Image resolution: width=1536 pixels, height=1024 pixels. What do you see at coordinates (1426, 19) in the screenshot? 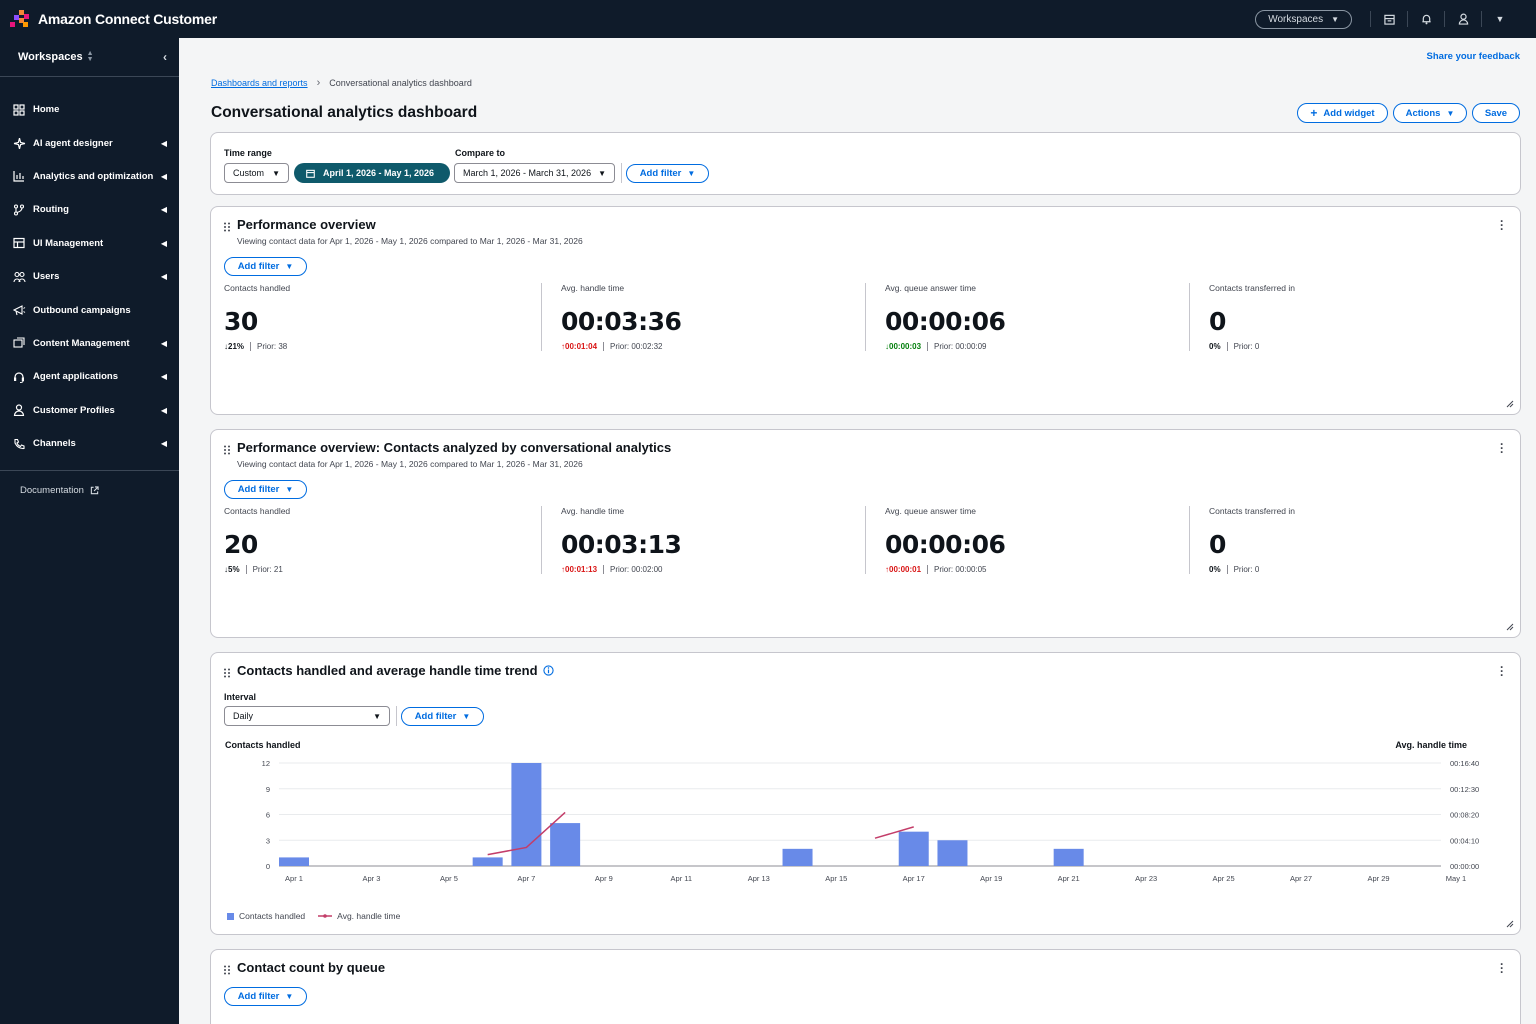
I see `notification-bell-icon` at bounding box center [1426, 19].